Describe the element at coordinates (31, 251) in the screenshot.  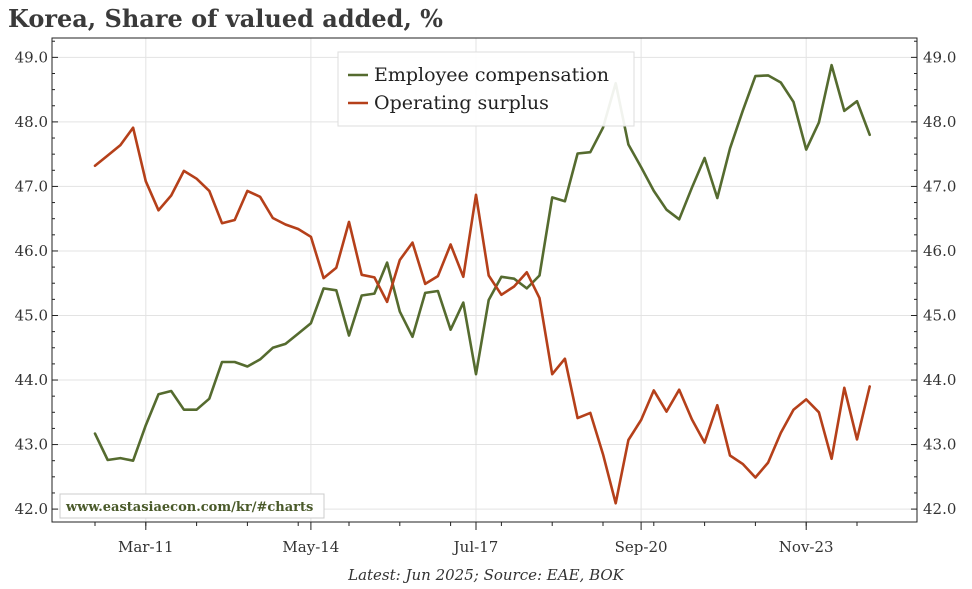
I see `y-tick-label-left: 46.0` at that location.